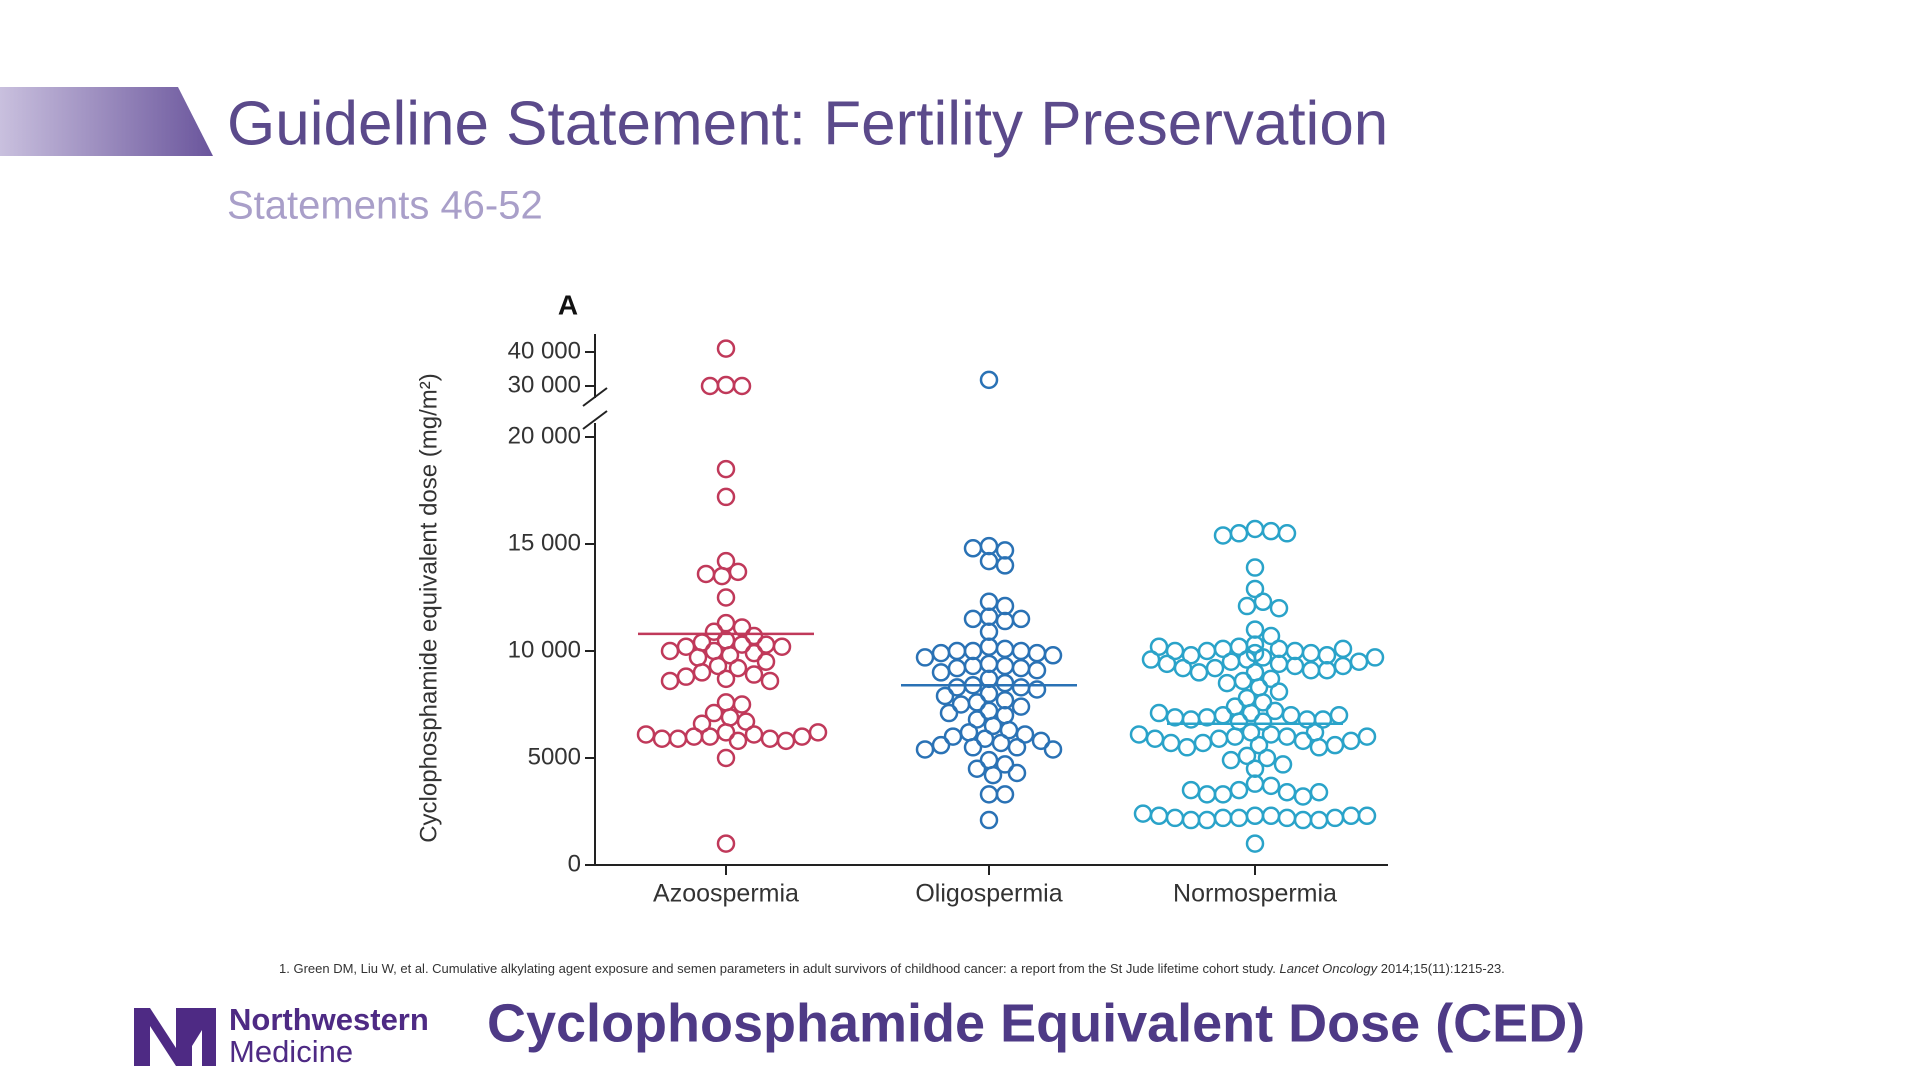 This screenshot has height=1080, width=1920. Describe the element at coordinates (544, 384) in the screenshot. I see `y-tick-label: 30 000` at that location.